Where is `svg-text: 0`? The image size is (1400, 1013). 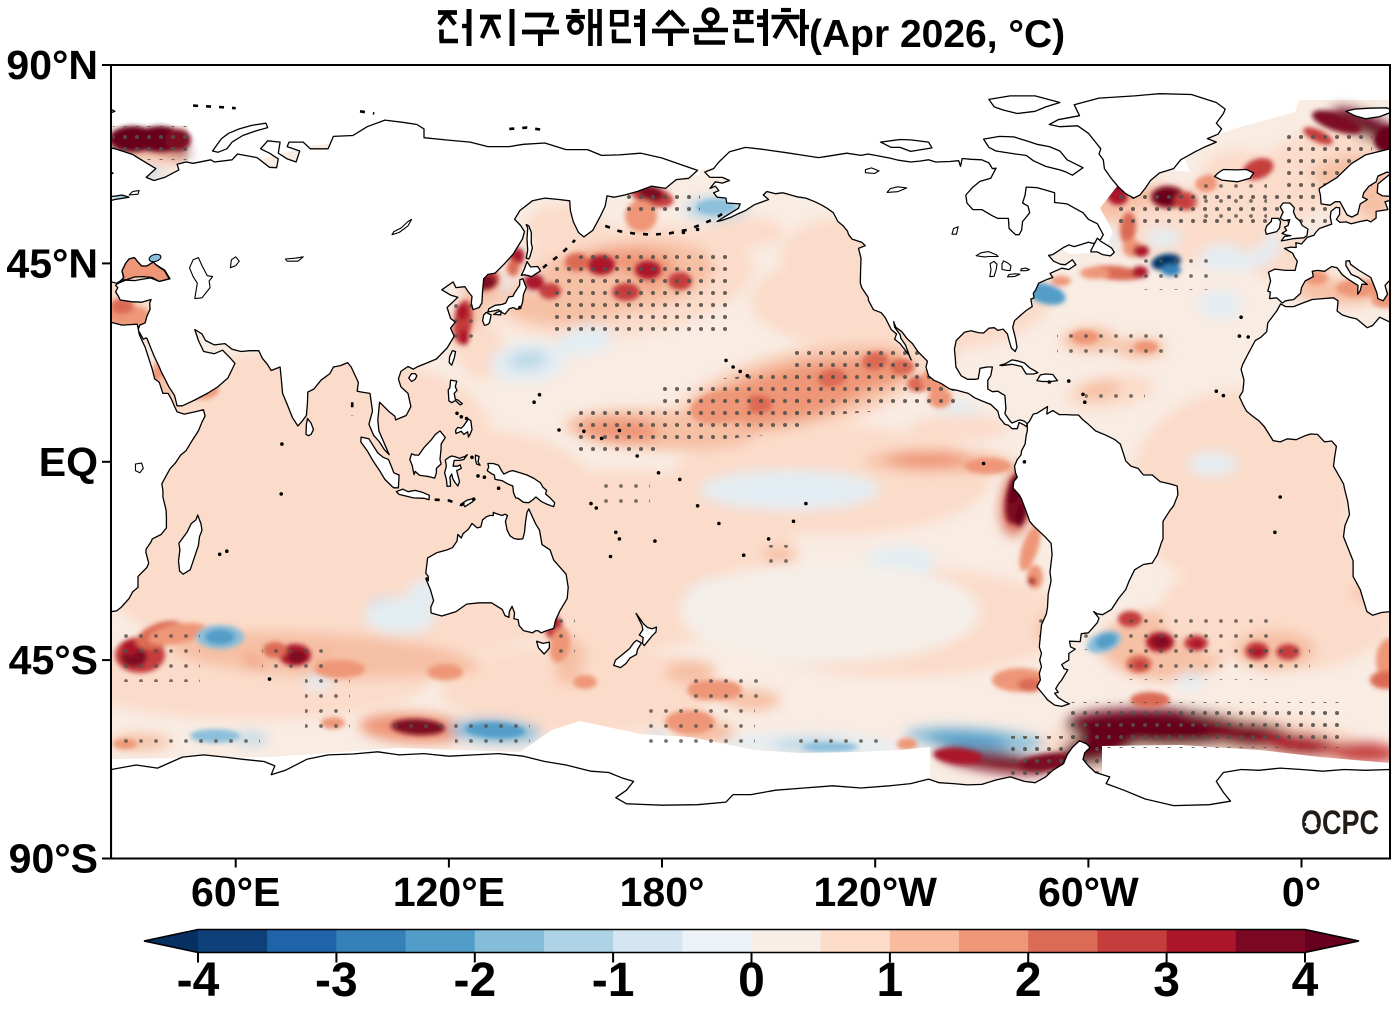 svg-text: 0 is located at coordinates (751, 980).